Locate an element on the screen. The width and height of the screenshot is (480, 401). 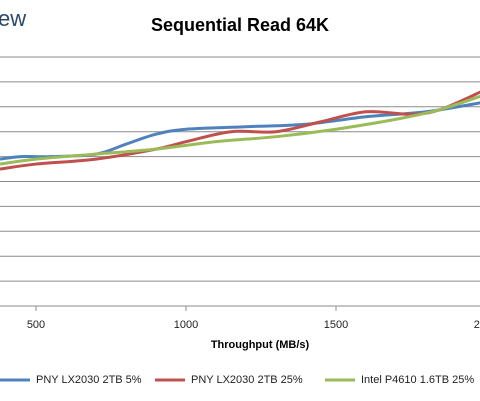
legend-label: PNY LX2030 2TB 25% is located at coordinates (247, 380).